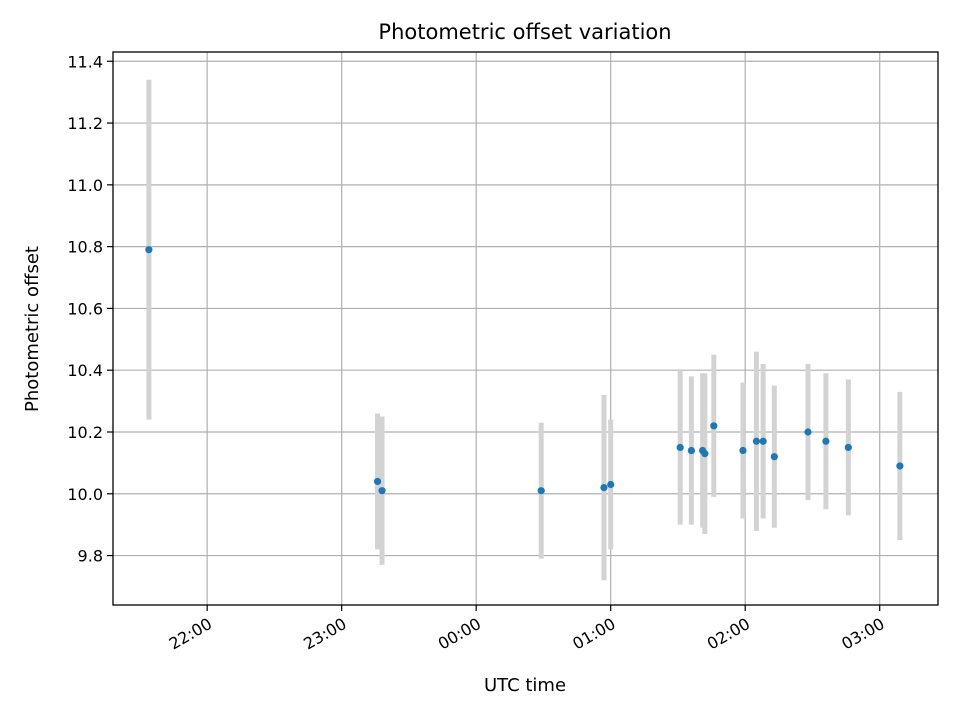  Describe the element at coordinates (593, 634) in the screenshot. I see `x-tick-label: 01:00` at that location.